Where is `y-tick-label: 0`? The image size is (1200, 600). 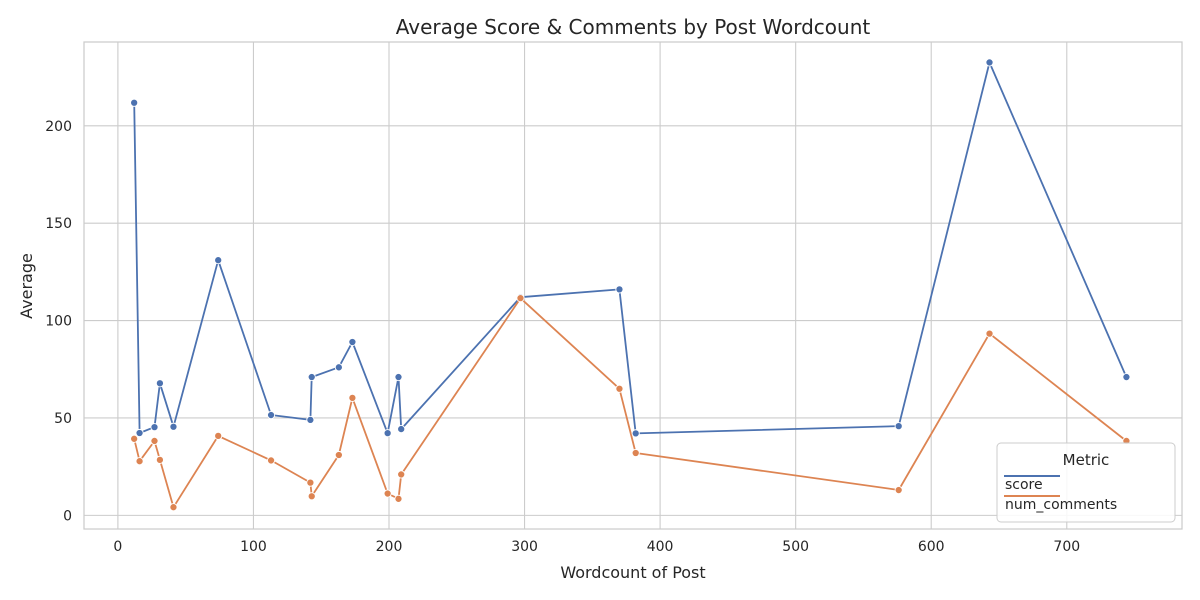 y-tick-label: 0 is located at coordinates (67, 516).